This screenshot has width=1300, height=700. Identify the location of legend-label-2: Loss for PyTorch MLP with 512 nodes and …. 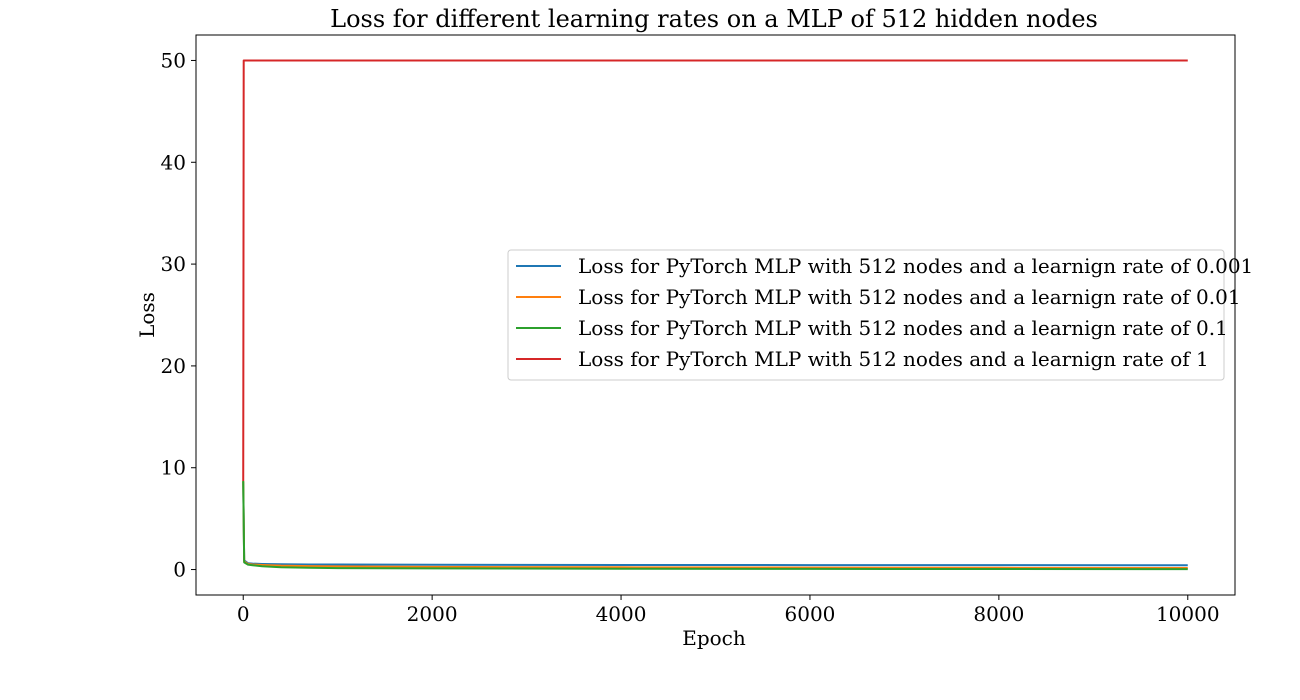
(909, 297).